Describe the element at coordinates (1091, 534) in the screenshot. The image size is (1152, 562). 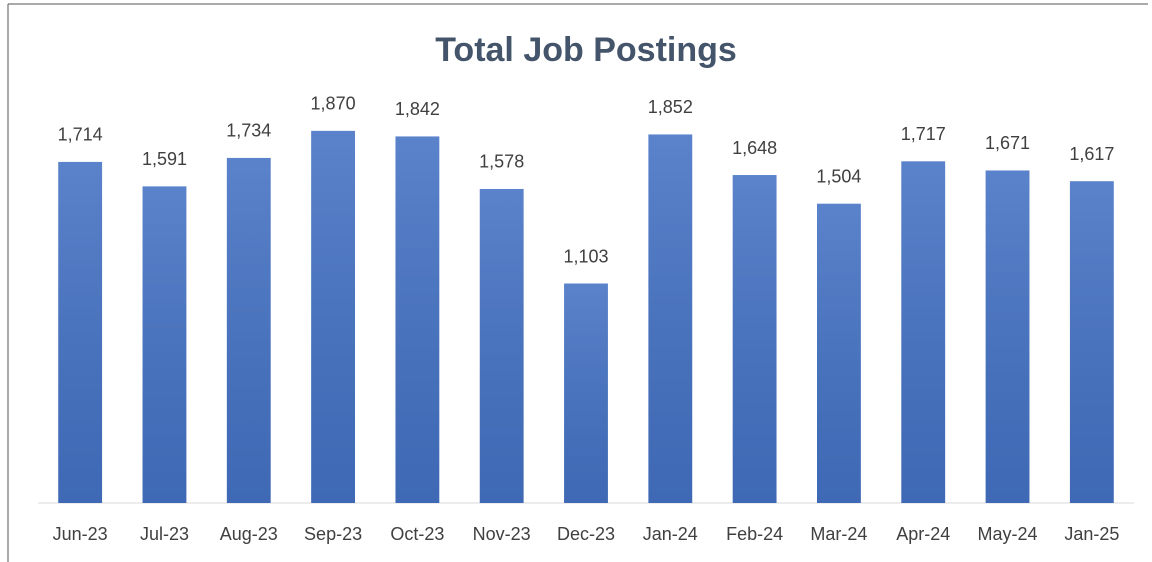
I see `x-tick-label: Jan-25` at that location.